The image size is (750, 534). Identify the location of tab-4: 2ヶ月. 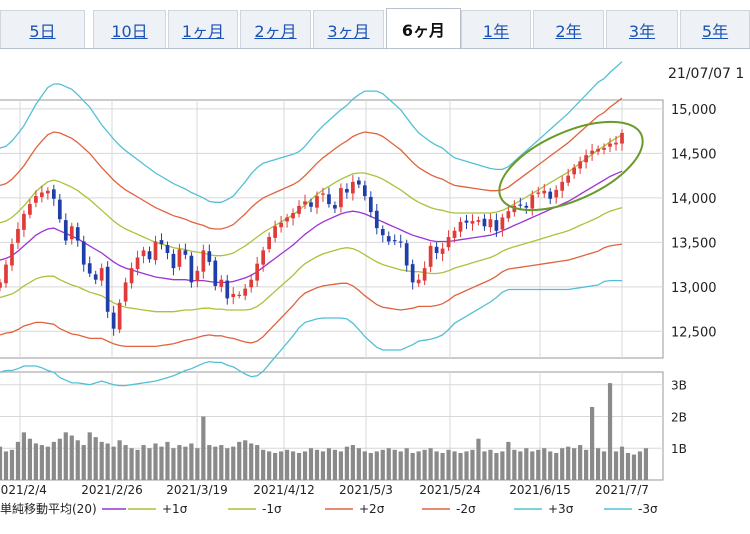
(275, 29).